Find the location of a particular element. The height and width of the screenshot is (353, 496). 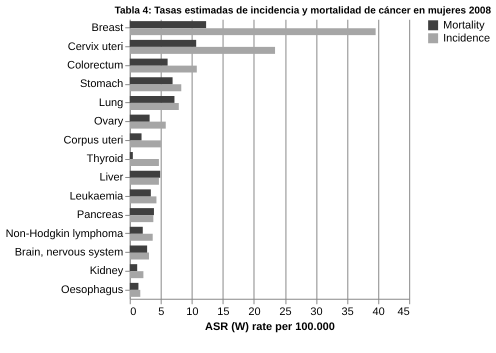

x-tick-label: 45 is located at coordinates (403, 312).